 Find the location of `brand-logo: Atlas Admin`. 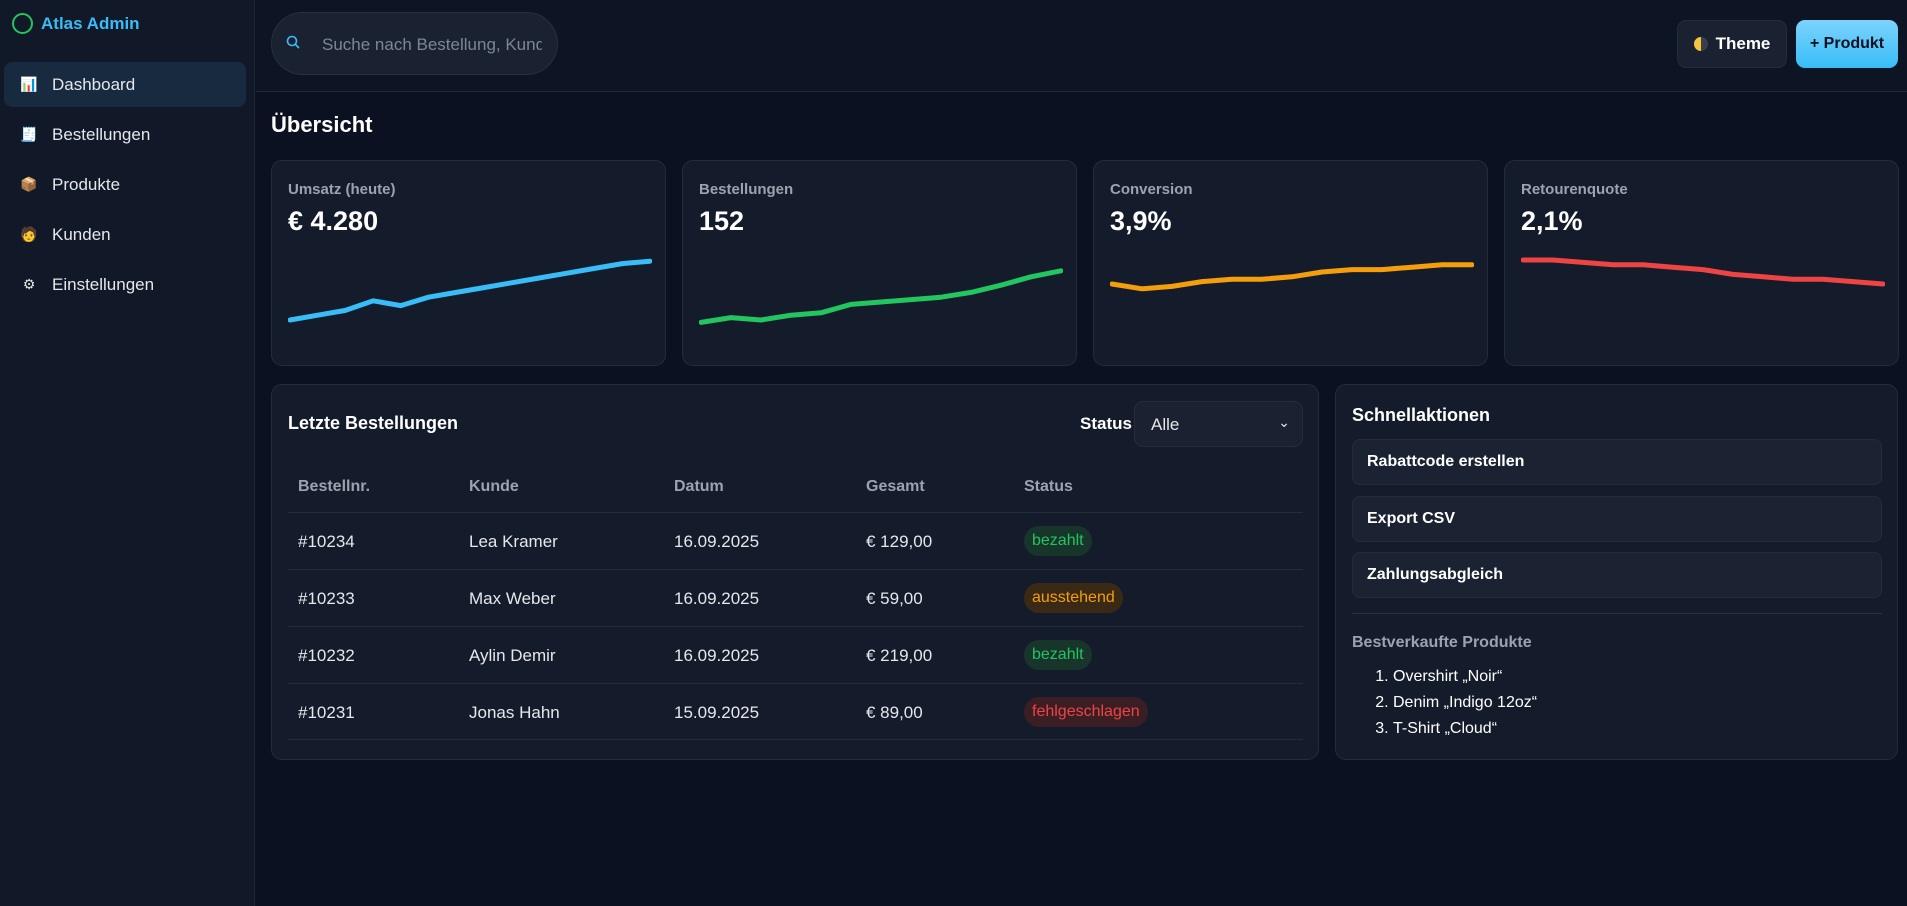

brand-logo: Atlas Admin is located at coordinates (76, 23).